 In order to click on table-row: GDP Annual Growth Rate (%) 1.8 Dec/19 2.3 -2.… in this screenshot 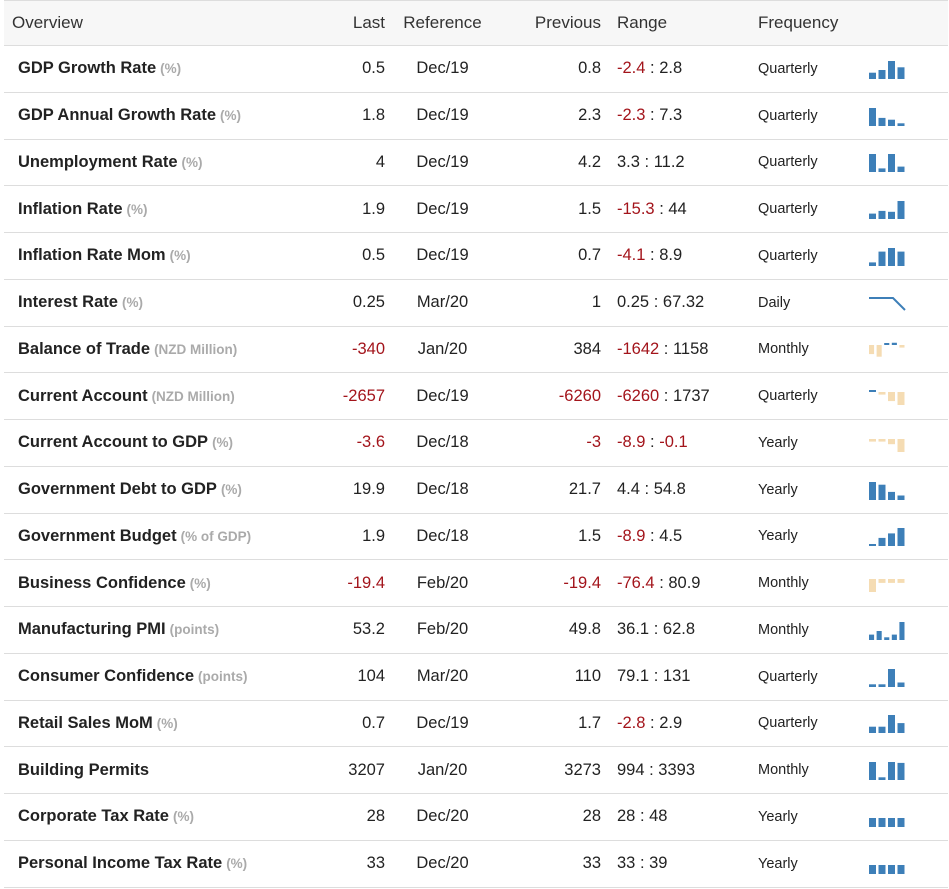, I will do `click(476, 116)`.